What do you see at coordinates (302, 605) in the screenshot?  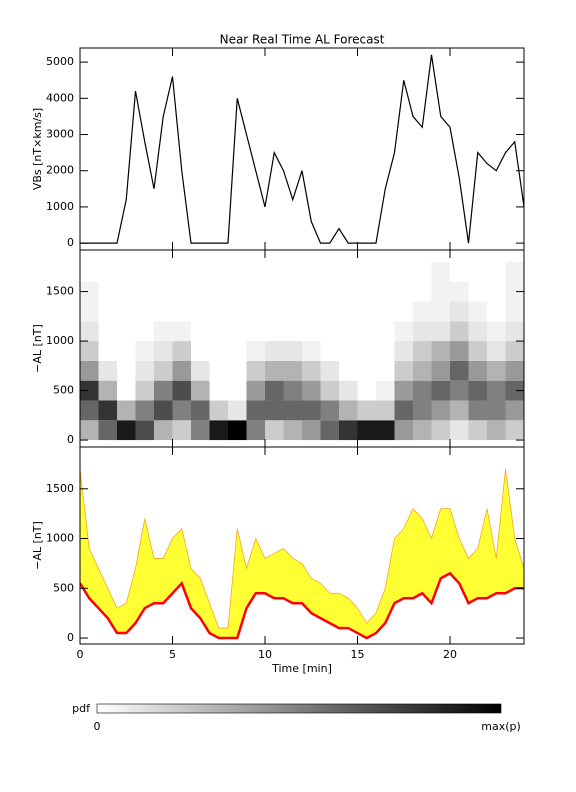 I see `median-line` at bounding box center [302, 605].